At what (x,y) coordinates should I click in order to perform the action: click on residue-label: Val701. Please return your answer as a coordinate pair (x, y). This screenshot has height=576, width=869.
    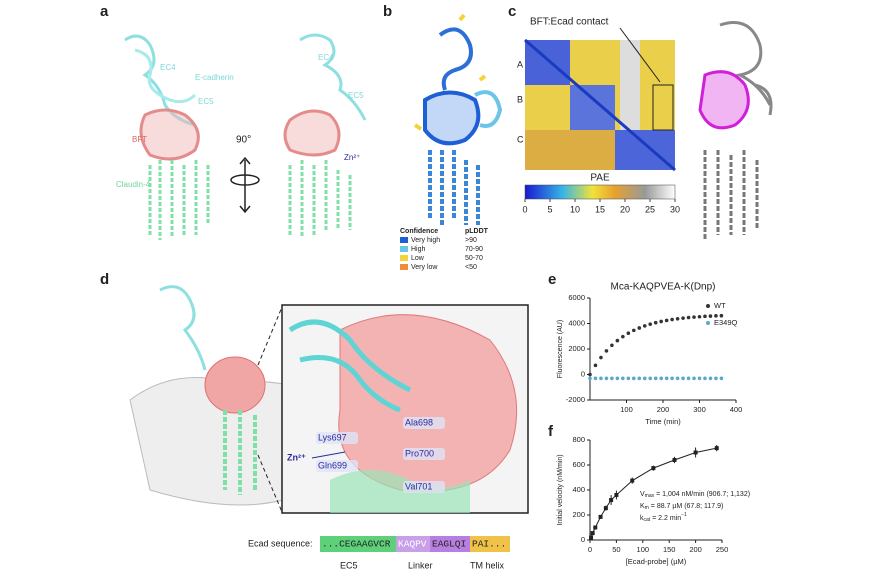
    Looking at the image, I should click on (418, 486).